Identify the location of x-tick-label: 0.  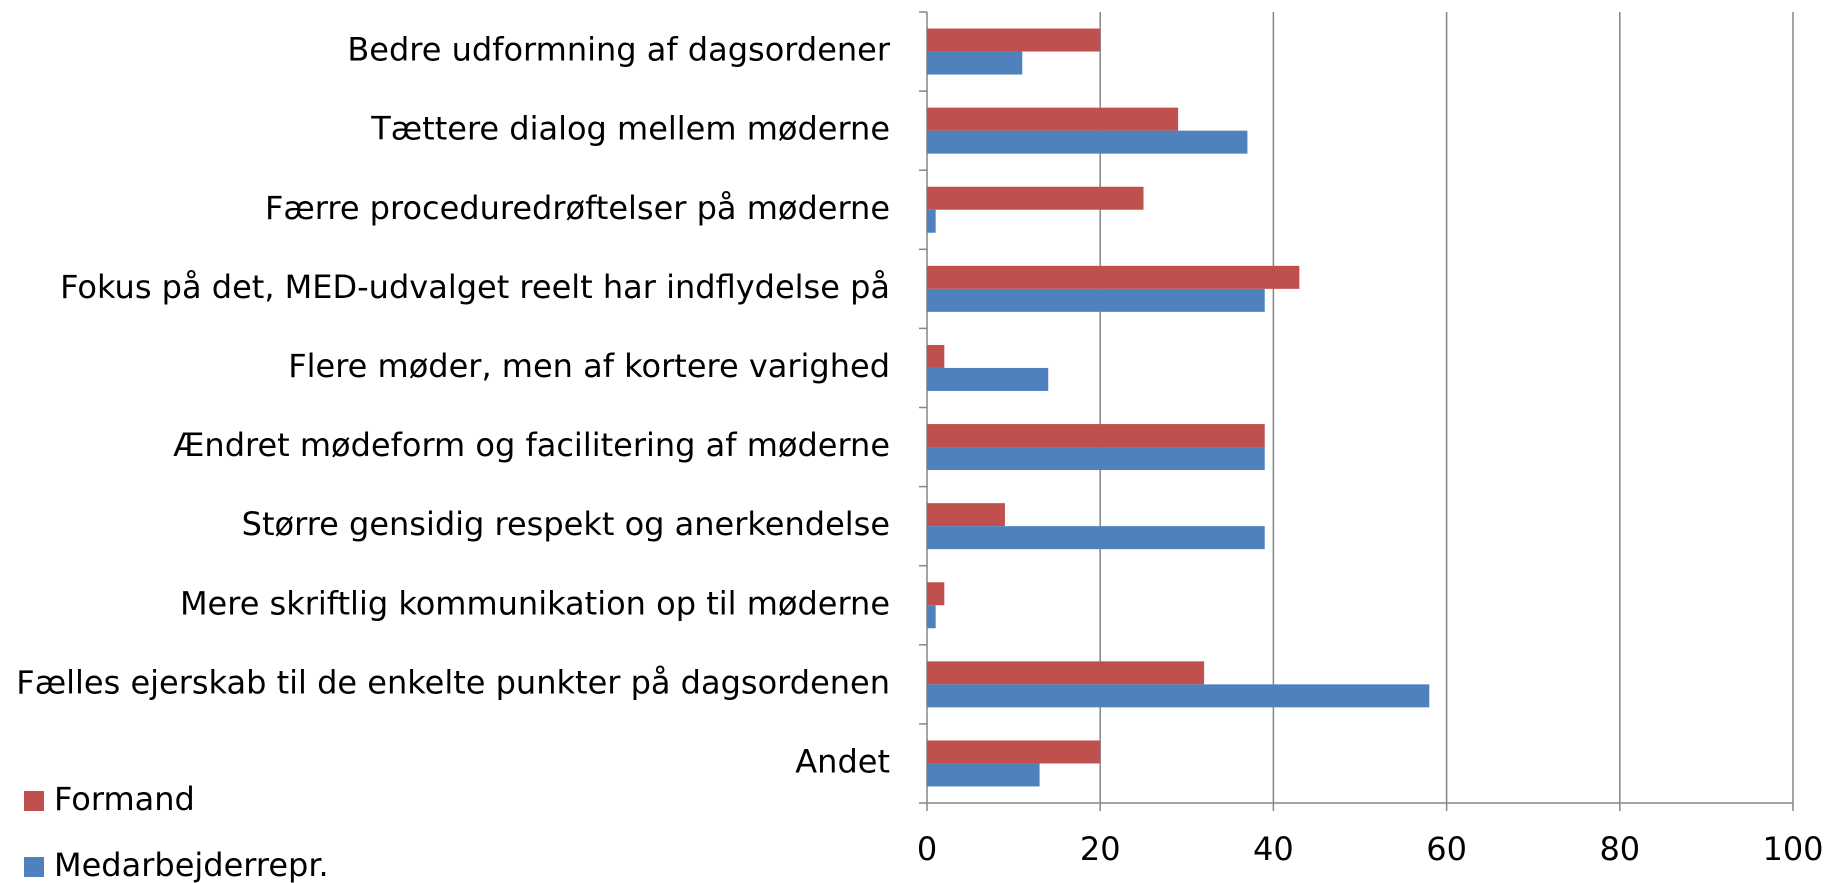
(927, 849).